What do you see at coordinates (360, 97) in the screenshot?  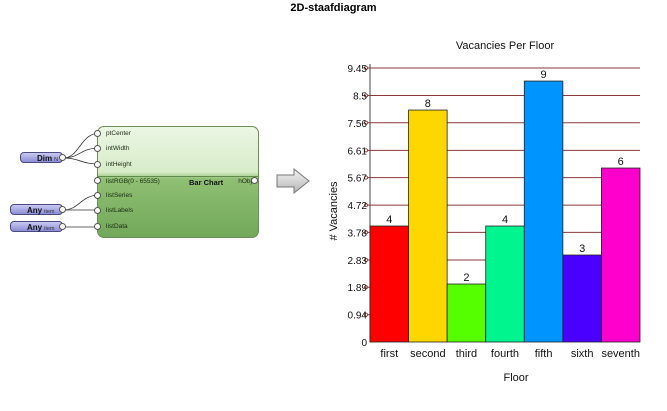 I see `y-tick-label: 8.5` at bounding box center [360, 97].